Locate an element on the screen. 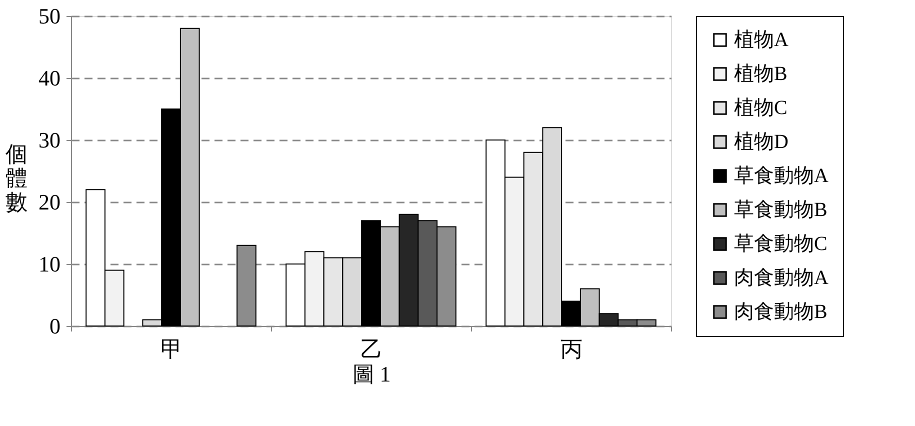  x-axis-title: 圖 1 is located at coordinates (371, 374).